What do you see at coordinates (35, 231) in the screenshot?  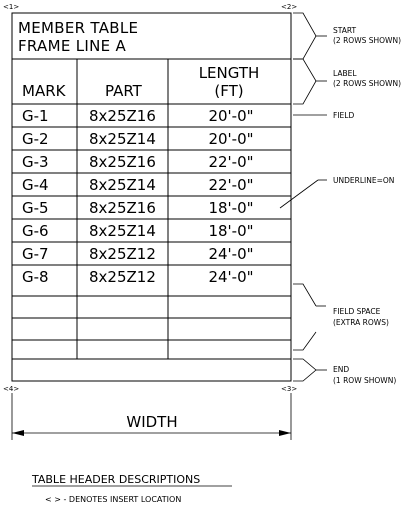 I see `cell-mark: G-6` at bounding box center [35, 231].